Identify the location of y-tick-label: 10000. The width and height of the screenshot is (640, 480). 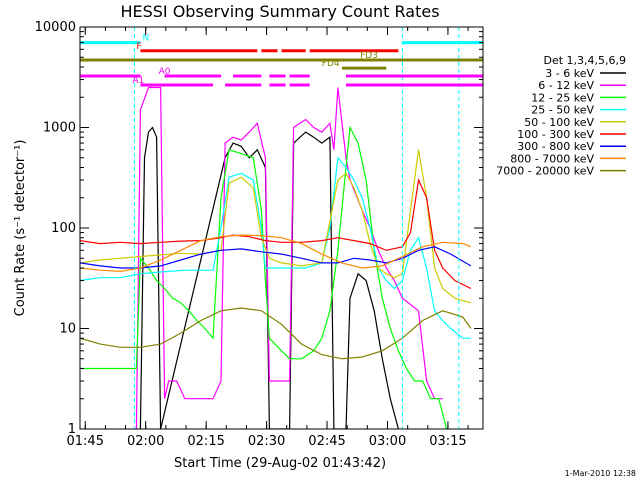
(55, 27).